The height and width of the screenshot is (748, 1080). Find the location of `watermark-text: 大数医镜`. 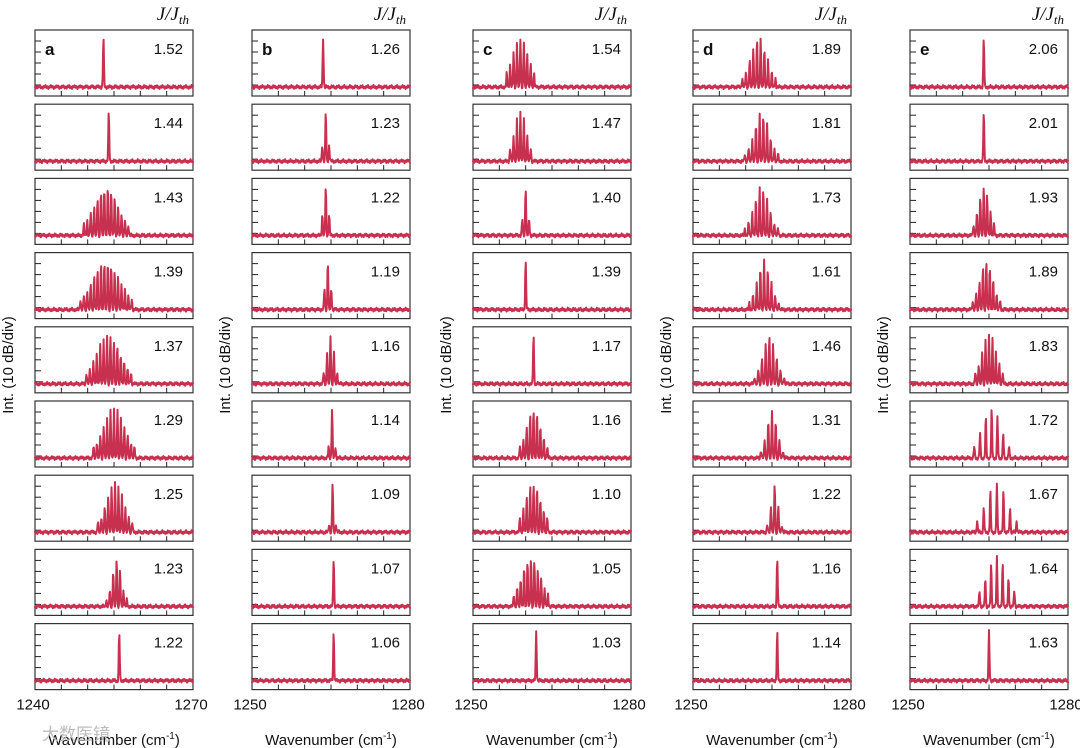

watermark-text: 大数医镜 is located at coordinates (76, 734).